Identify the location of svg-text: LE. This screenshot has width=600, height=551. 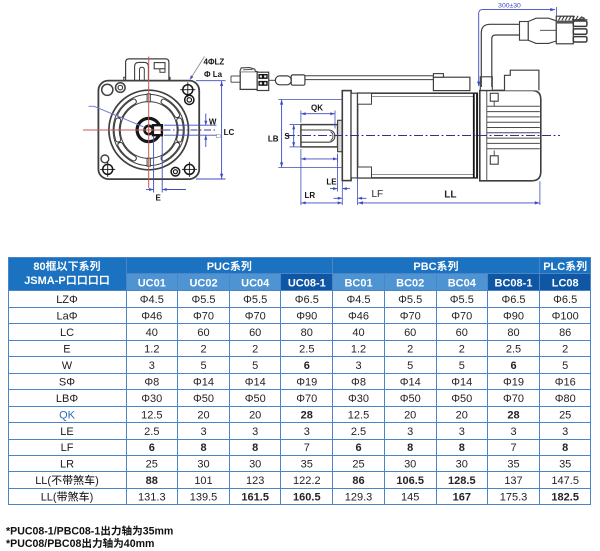
(331, 181).